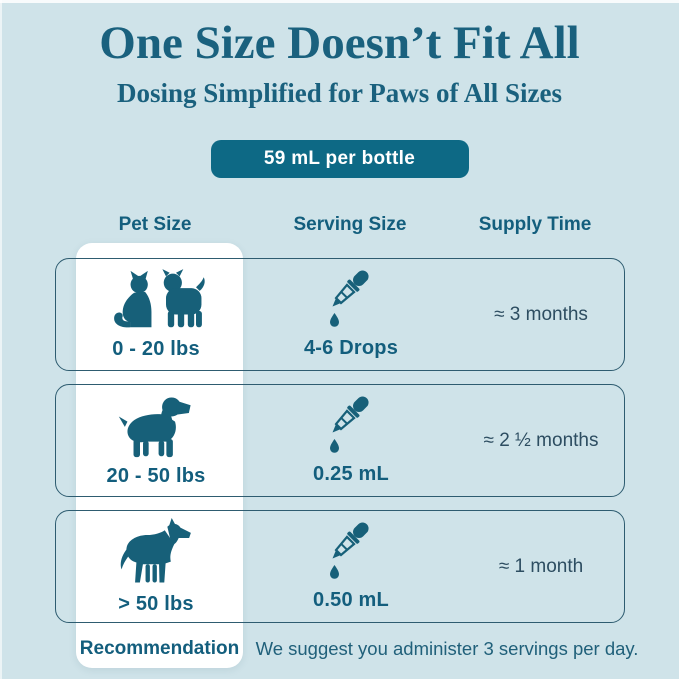 The image size is (679, 679). What do you see at coordinates (339, 93) in the screenshot?
I see `page-subtitle: Dosing Simplified for Paws of All Sizes` at bounding box center [339, 93].